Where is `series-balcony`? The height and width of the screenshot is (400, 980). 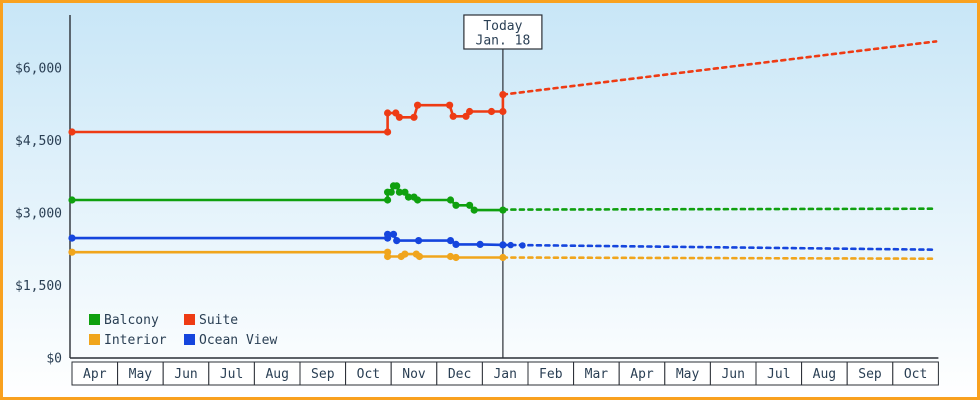
series-balcony is located at coordinates (503, 198).